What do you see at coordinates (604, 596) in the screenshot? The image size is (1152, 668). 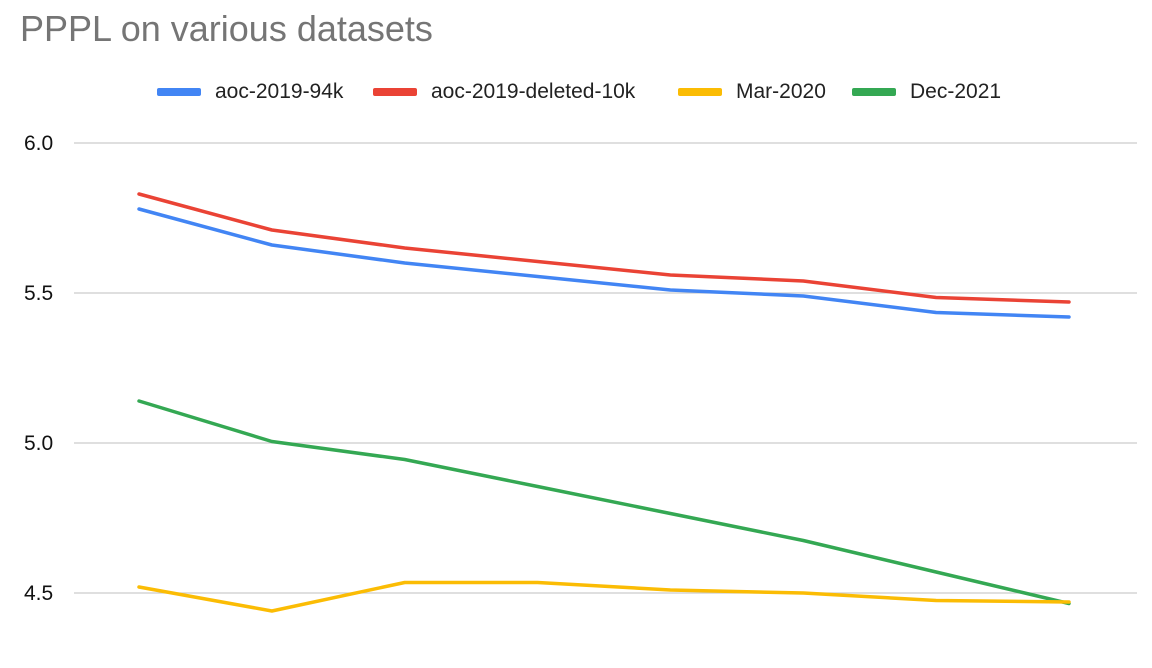 I see `series-line-mar-2020` at bounding box center [604, 596].